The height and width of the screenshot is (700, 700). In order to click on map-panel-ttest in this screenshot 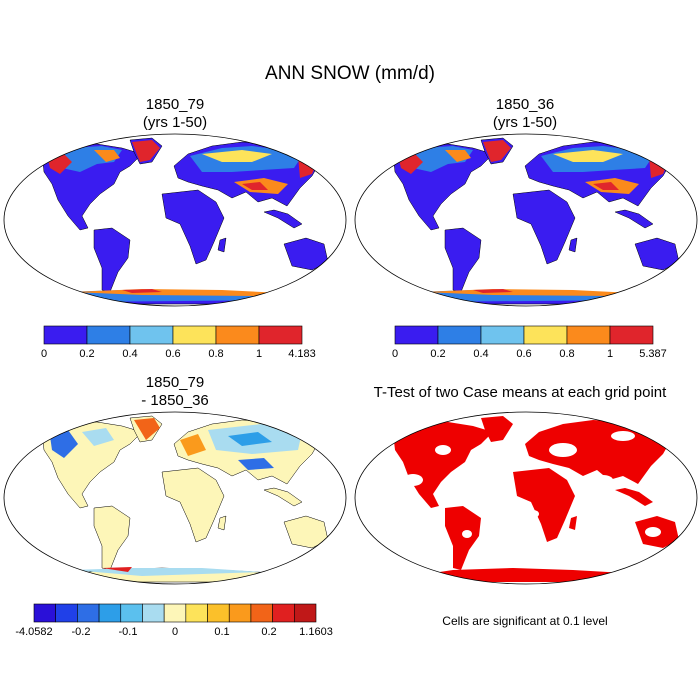, I will do `click(526, 498)`.